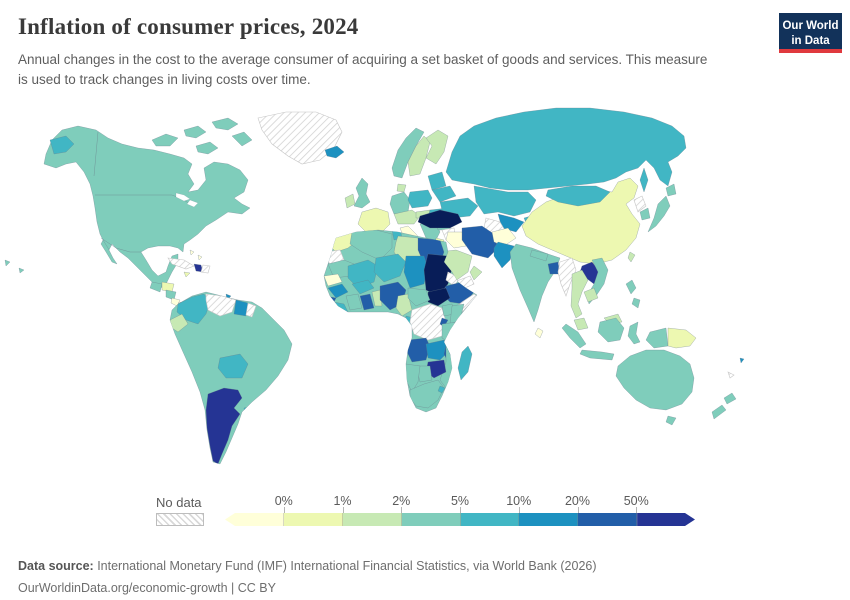  Describe the element at coordinates (437, 147) in the screenshot. I see `country-finland` at that location.